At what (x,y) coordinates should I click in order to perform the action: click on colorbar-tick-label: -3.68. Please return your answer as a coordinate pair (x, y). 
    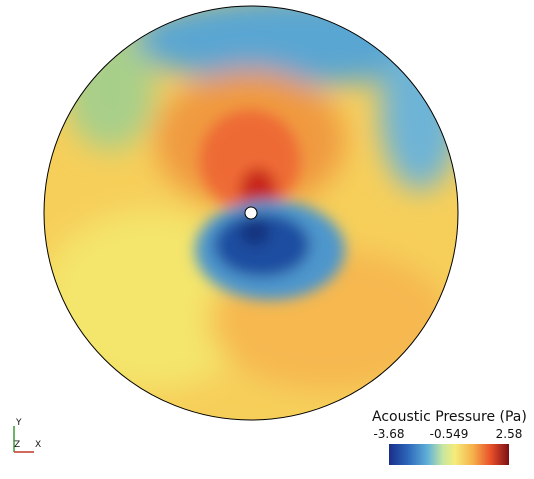
    Looking at the image, I should click on (388, 434).